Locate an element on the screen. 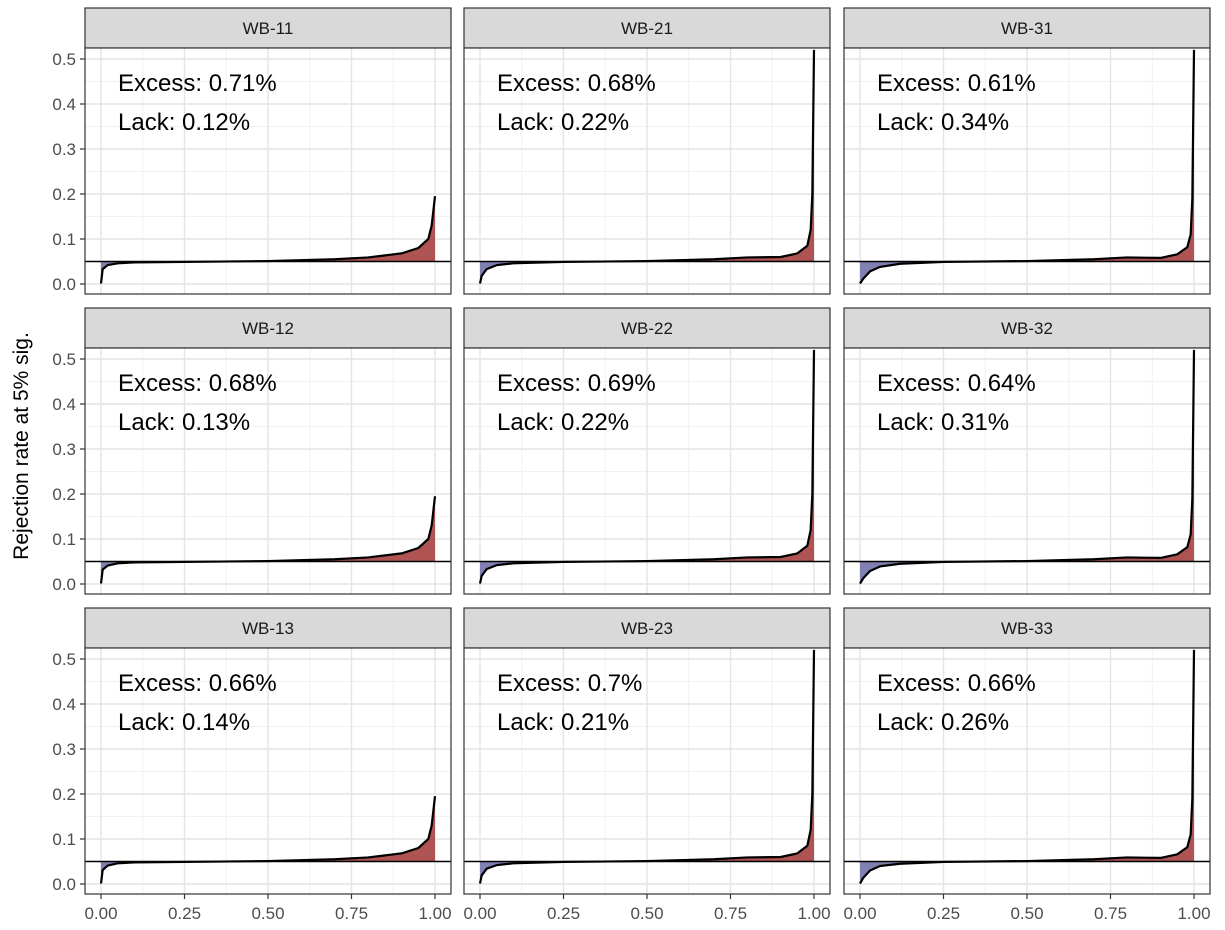 This screenshot has width=1225, height=930. excess-annotation: Excess: 0.61% is located at coordinates (956, 83).